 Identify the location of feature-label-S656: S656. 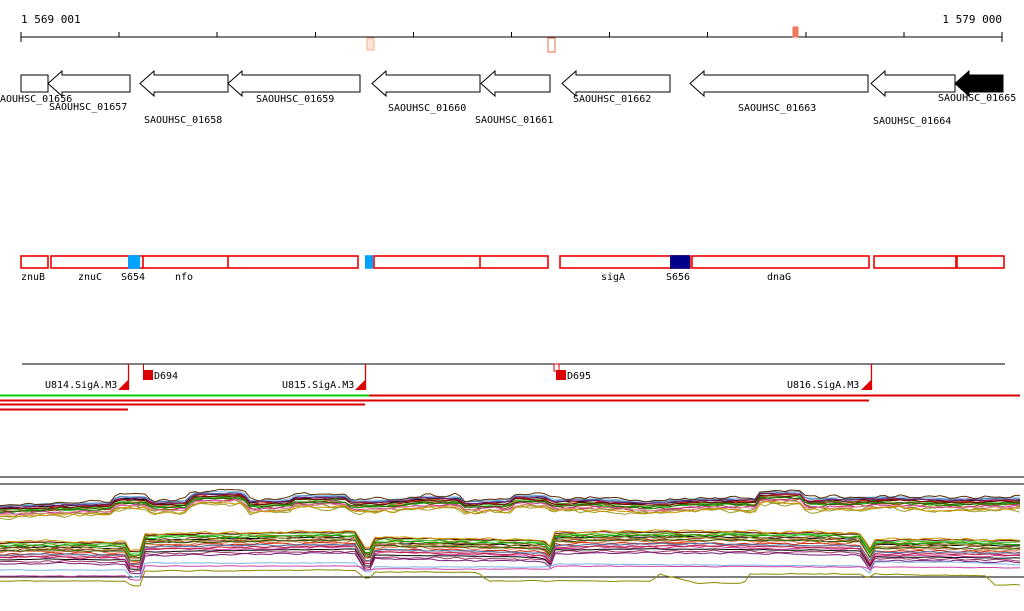
(678, 277).